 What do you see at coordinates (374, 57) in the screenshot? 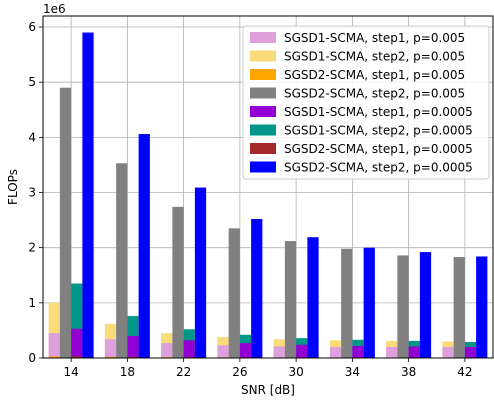
I see `legend-label: SGSD1-SCMA, step2, p=0.005` at bounding box center [374, 57].